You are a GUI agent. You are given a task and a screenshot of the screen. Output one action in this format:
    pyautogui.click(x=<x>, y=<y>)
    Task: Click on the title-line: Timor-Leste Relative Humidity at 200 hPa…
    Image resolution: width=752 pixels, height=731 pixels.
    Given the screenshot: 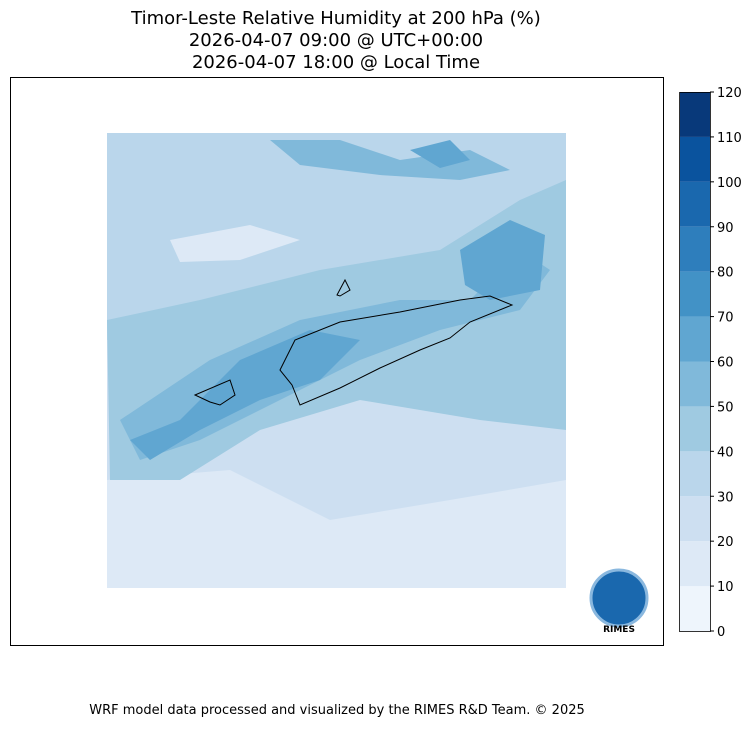 What is the action you would take?
    pyautogui.click(x=335, y=18)
    